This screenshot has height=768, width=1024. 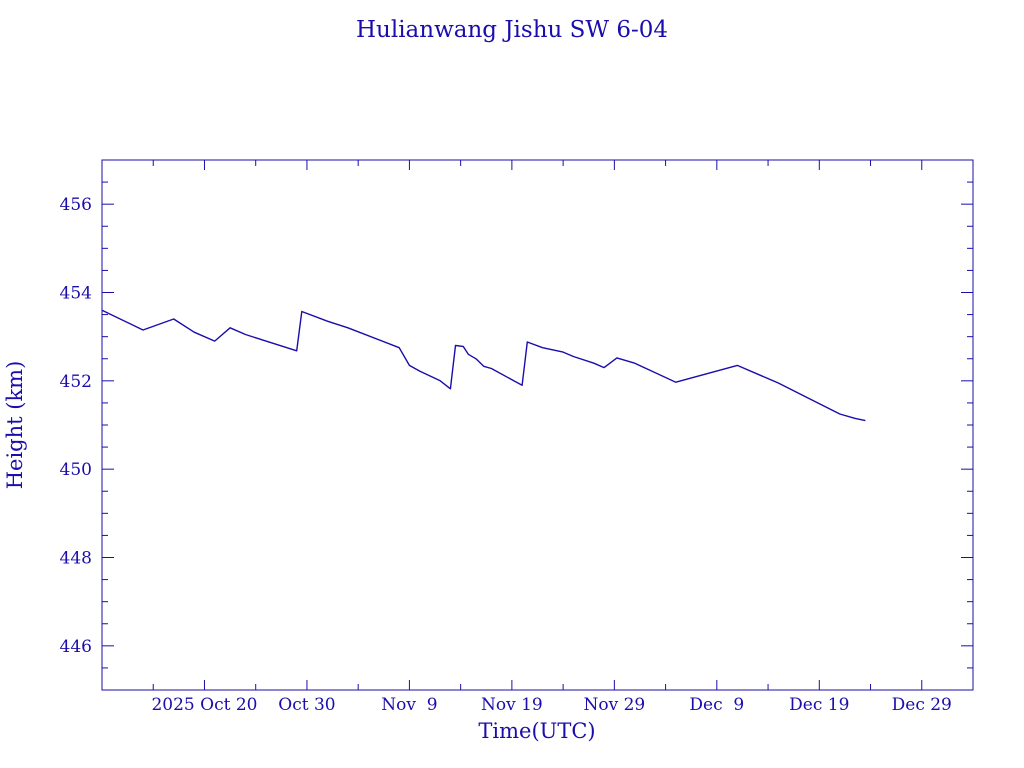 I want to click on y-axis-label: Height (km), so click(x=15, y=425).